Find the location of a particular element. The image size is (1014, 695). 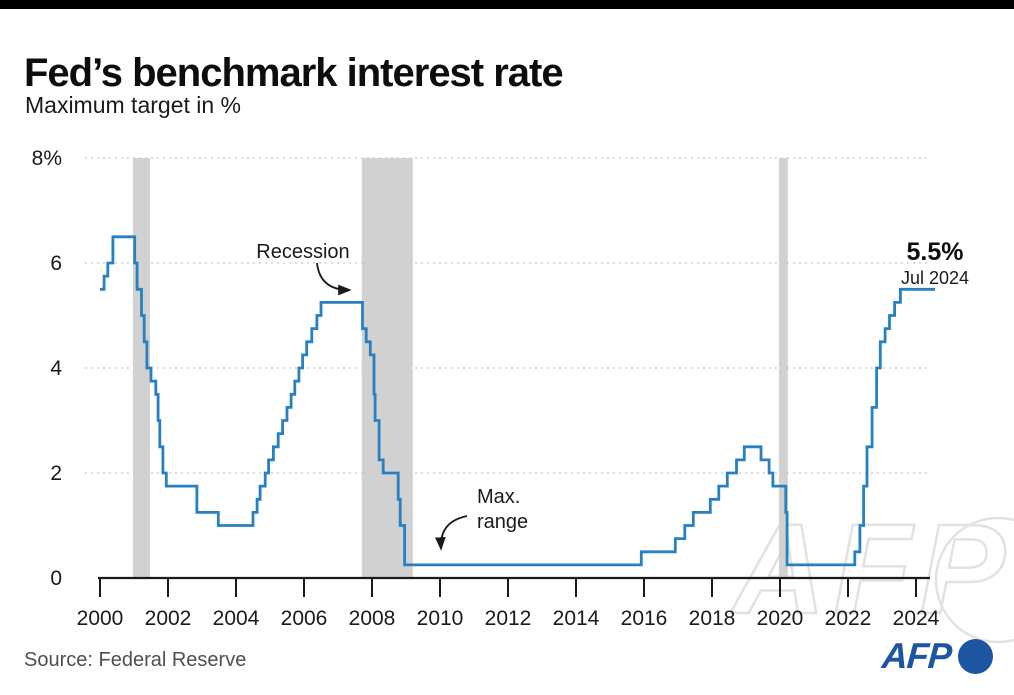

x-tick-label-2010: 2010 is located at coordinates (440, 618).